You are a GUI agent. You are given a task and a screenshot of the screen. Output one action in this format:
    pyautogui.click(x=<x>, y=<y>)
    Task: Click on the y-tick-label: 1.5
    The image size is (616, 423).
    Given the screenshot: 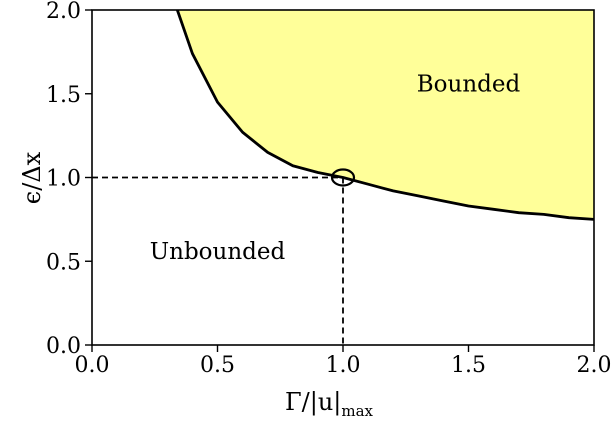 What is the action you would take?
    pyautogui.click(x=63, y=95)
    